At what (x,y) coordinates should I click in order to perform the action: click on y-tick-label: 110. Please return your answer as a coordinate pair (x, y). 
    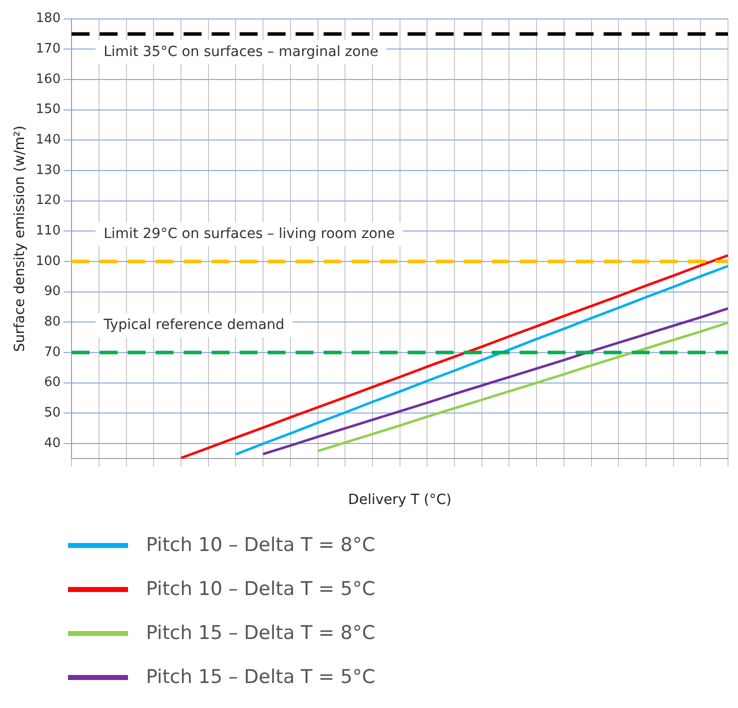
    Looking at the image, I should click on (48, 230).